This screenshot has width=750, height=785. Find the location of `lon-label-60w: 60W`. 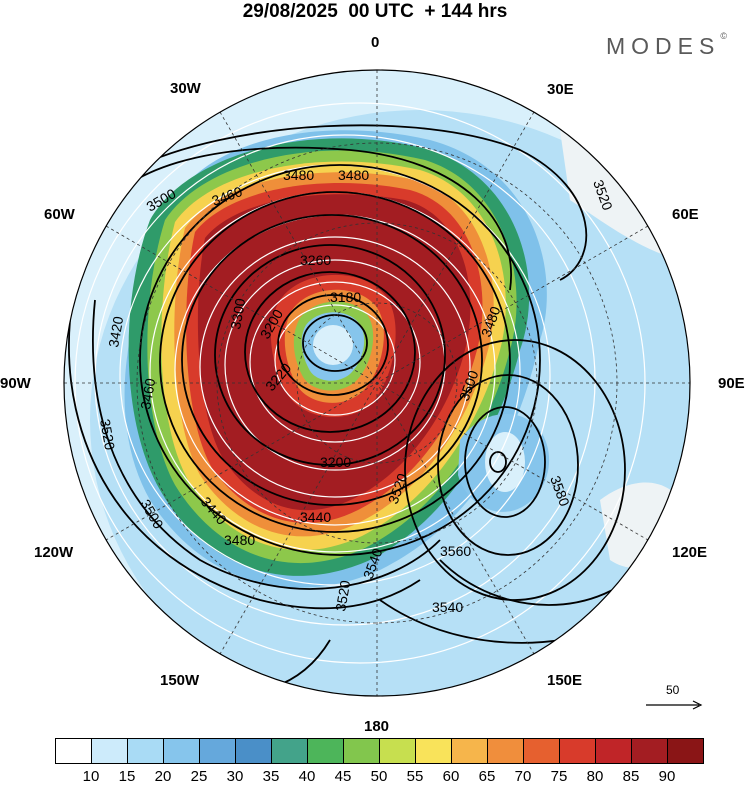

lon-label-60w: 60W is located at coordinates (59, 214).